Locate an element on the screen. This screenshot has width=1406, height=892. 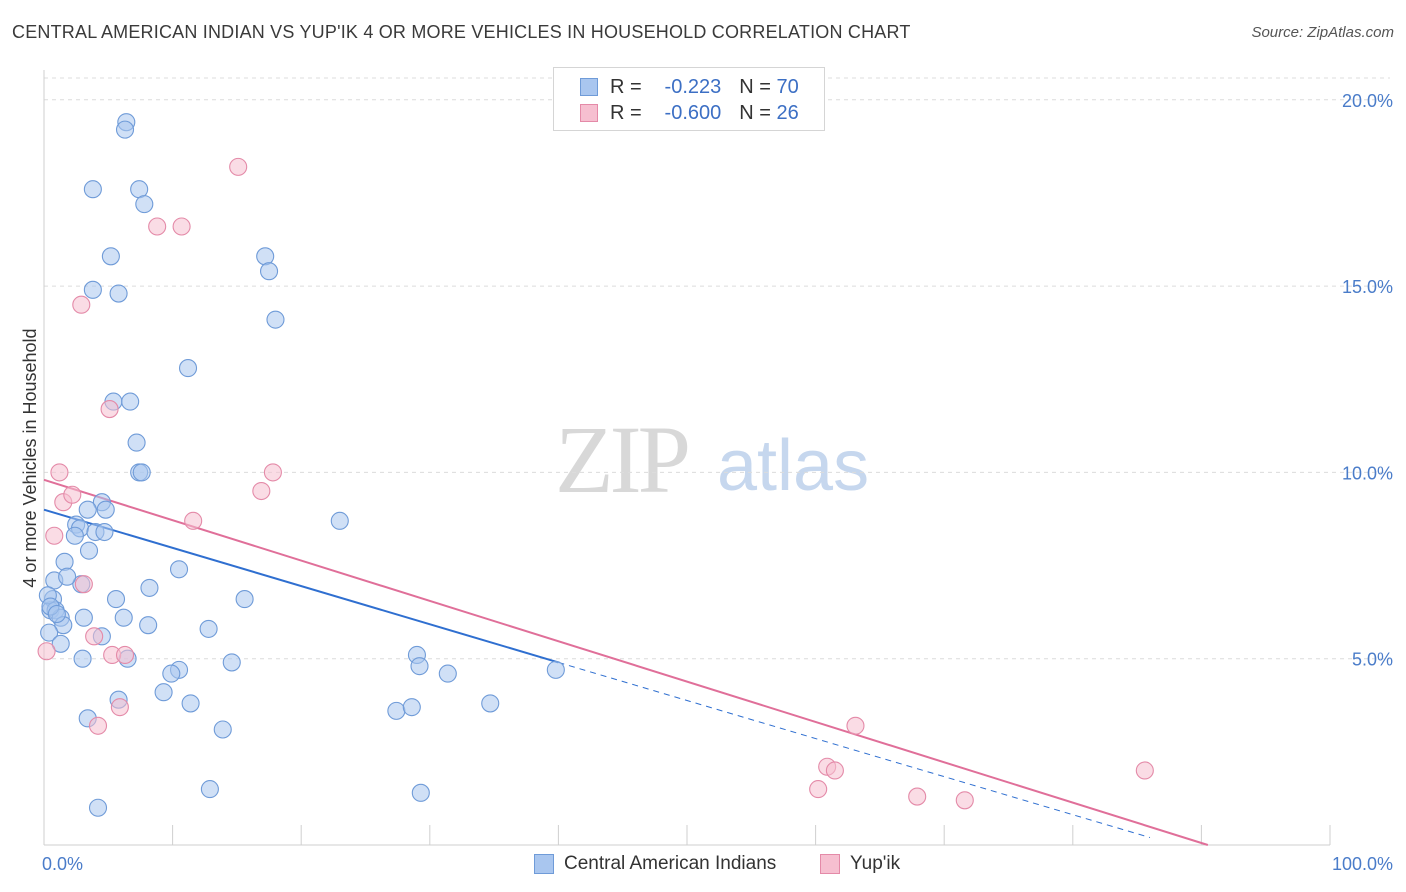
r-value: -0.600 is located at coordinates (693, 112).